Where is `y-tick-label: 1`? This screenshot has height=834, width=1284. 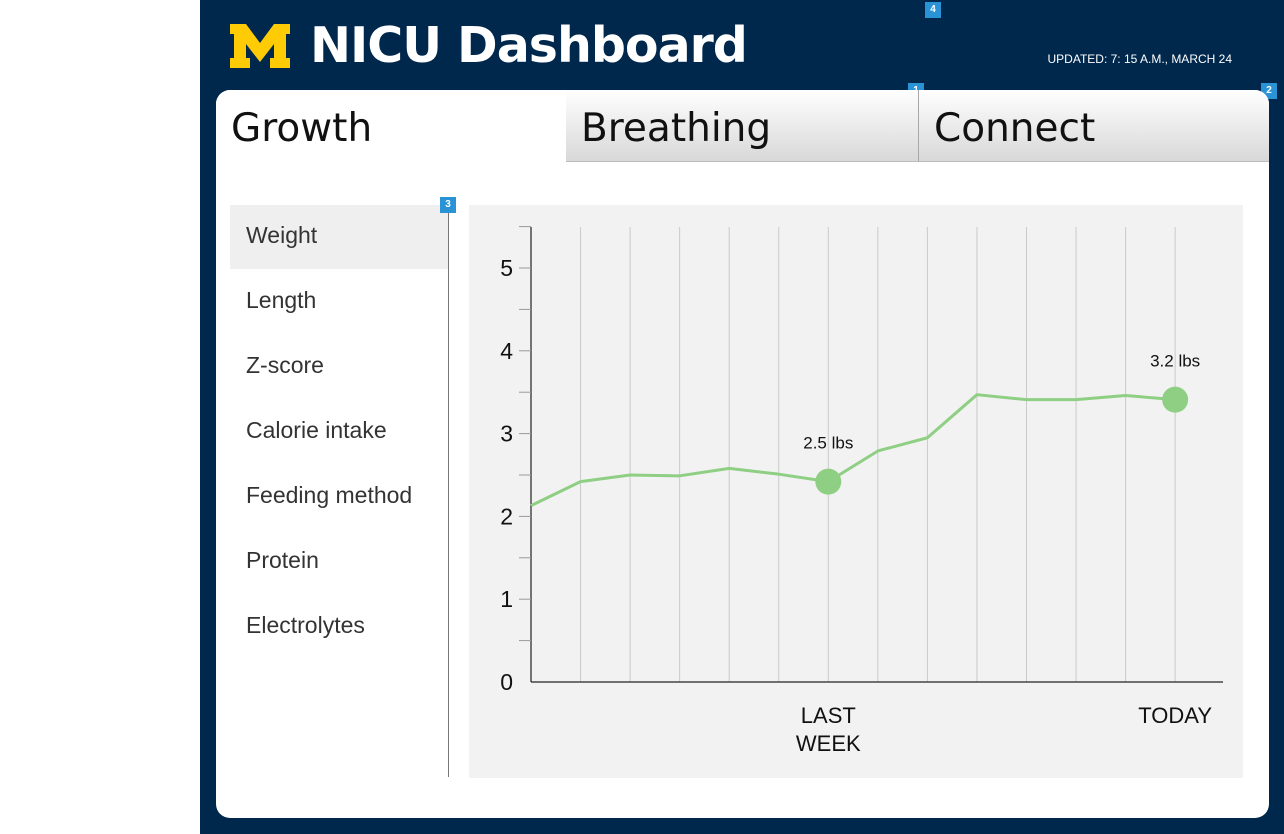 y-tick-label: 1 is located at coordinates (506, 599).